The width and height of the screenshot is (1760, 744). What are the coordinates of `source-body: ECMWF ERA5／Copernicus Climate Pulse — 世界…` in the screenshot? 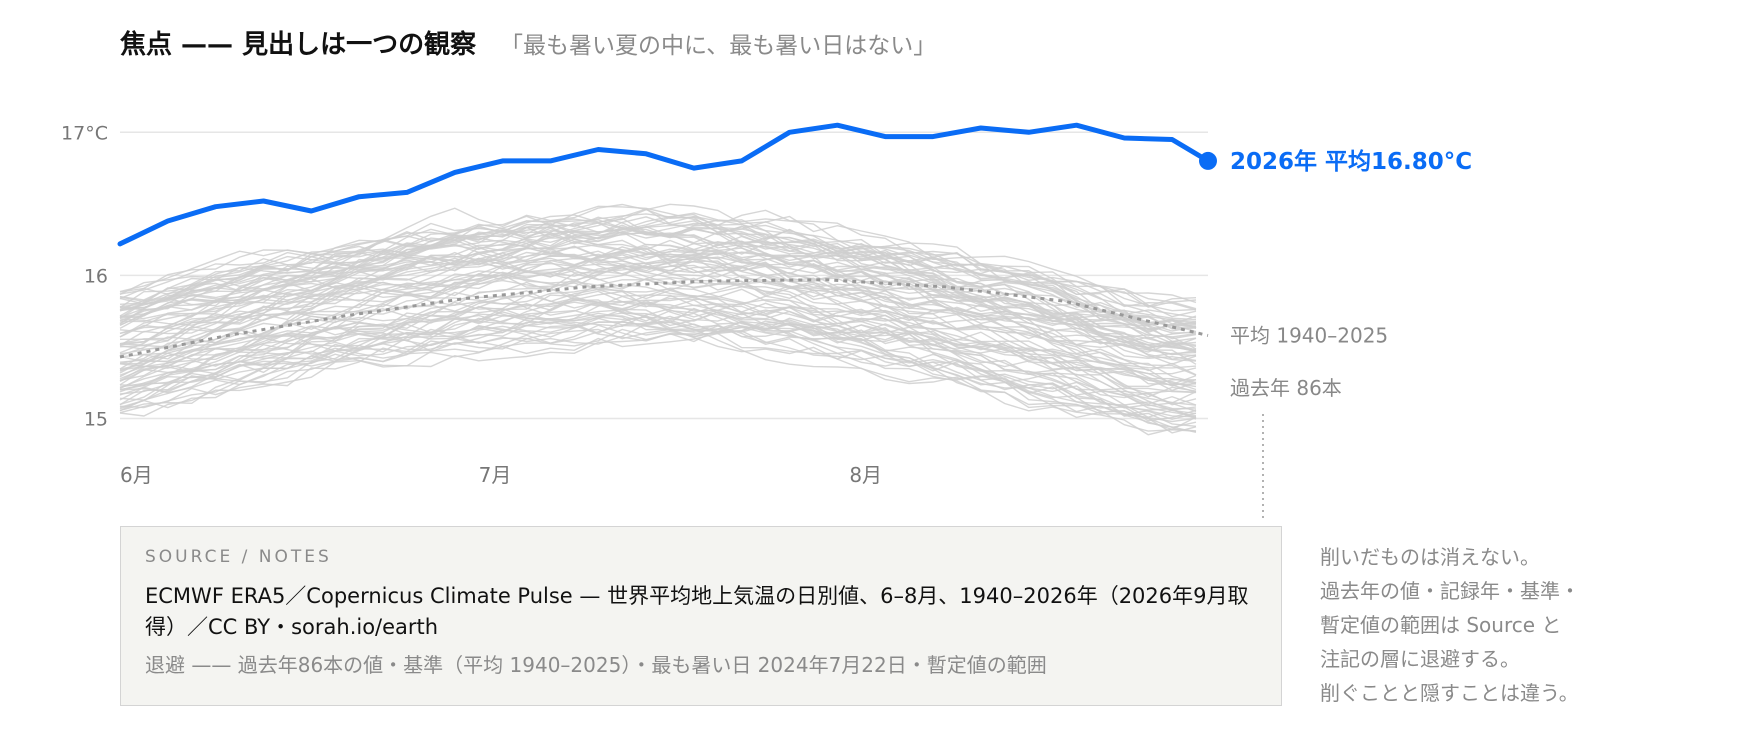 It's located at (697, 611).